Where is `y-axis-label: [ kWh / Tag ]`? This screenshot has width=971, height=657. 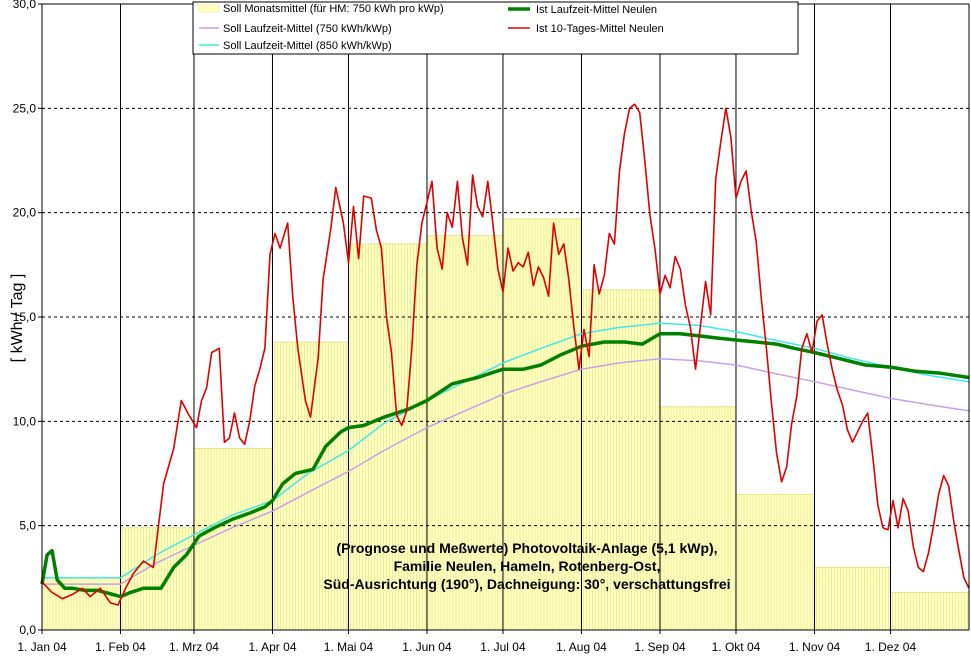
y-axis-label: [ kWh / Tag ] is located at coordinates (17, 318).